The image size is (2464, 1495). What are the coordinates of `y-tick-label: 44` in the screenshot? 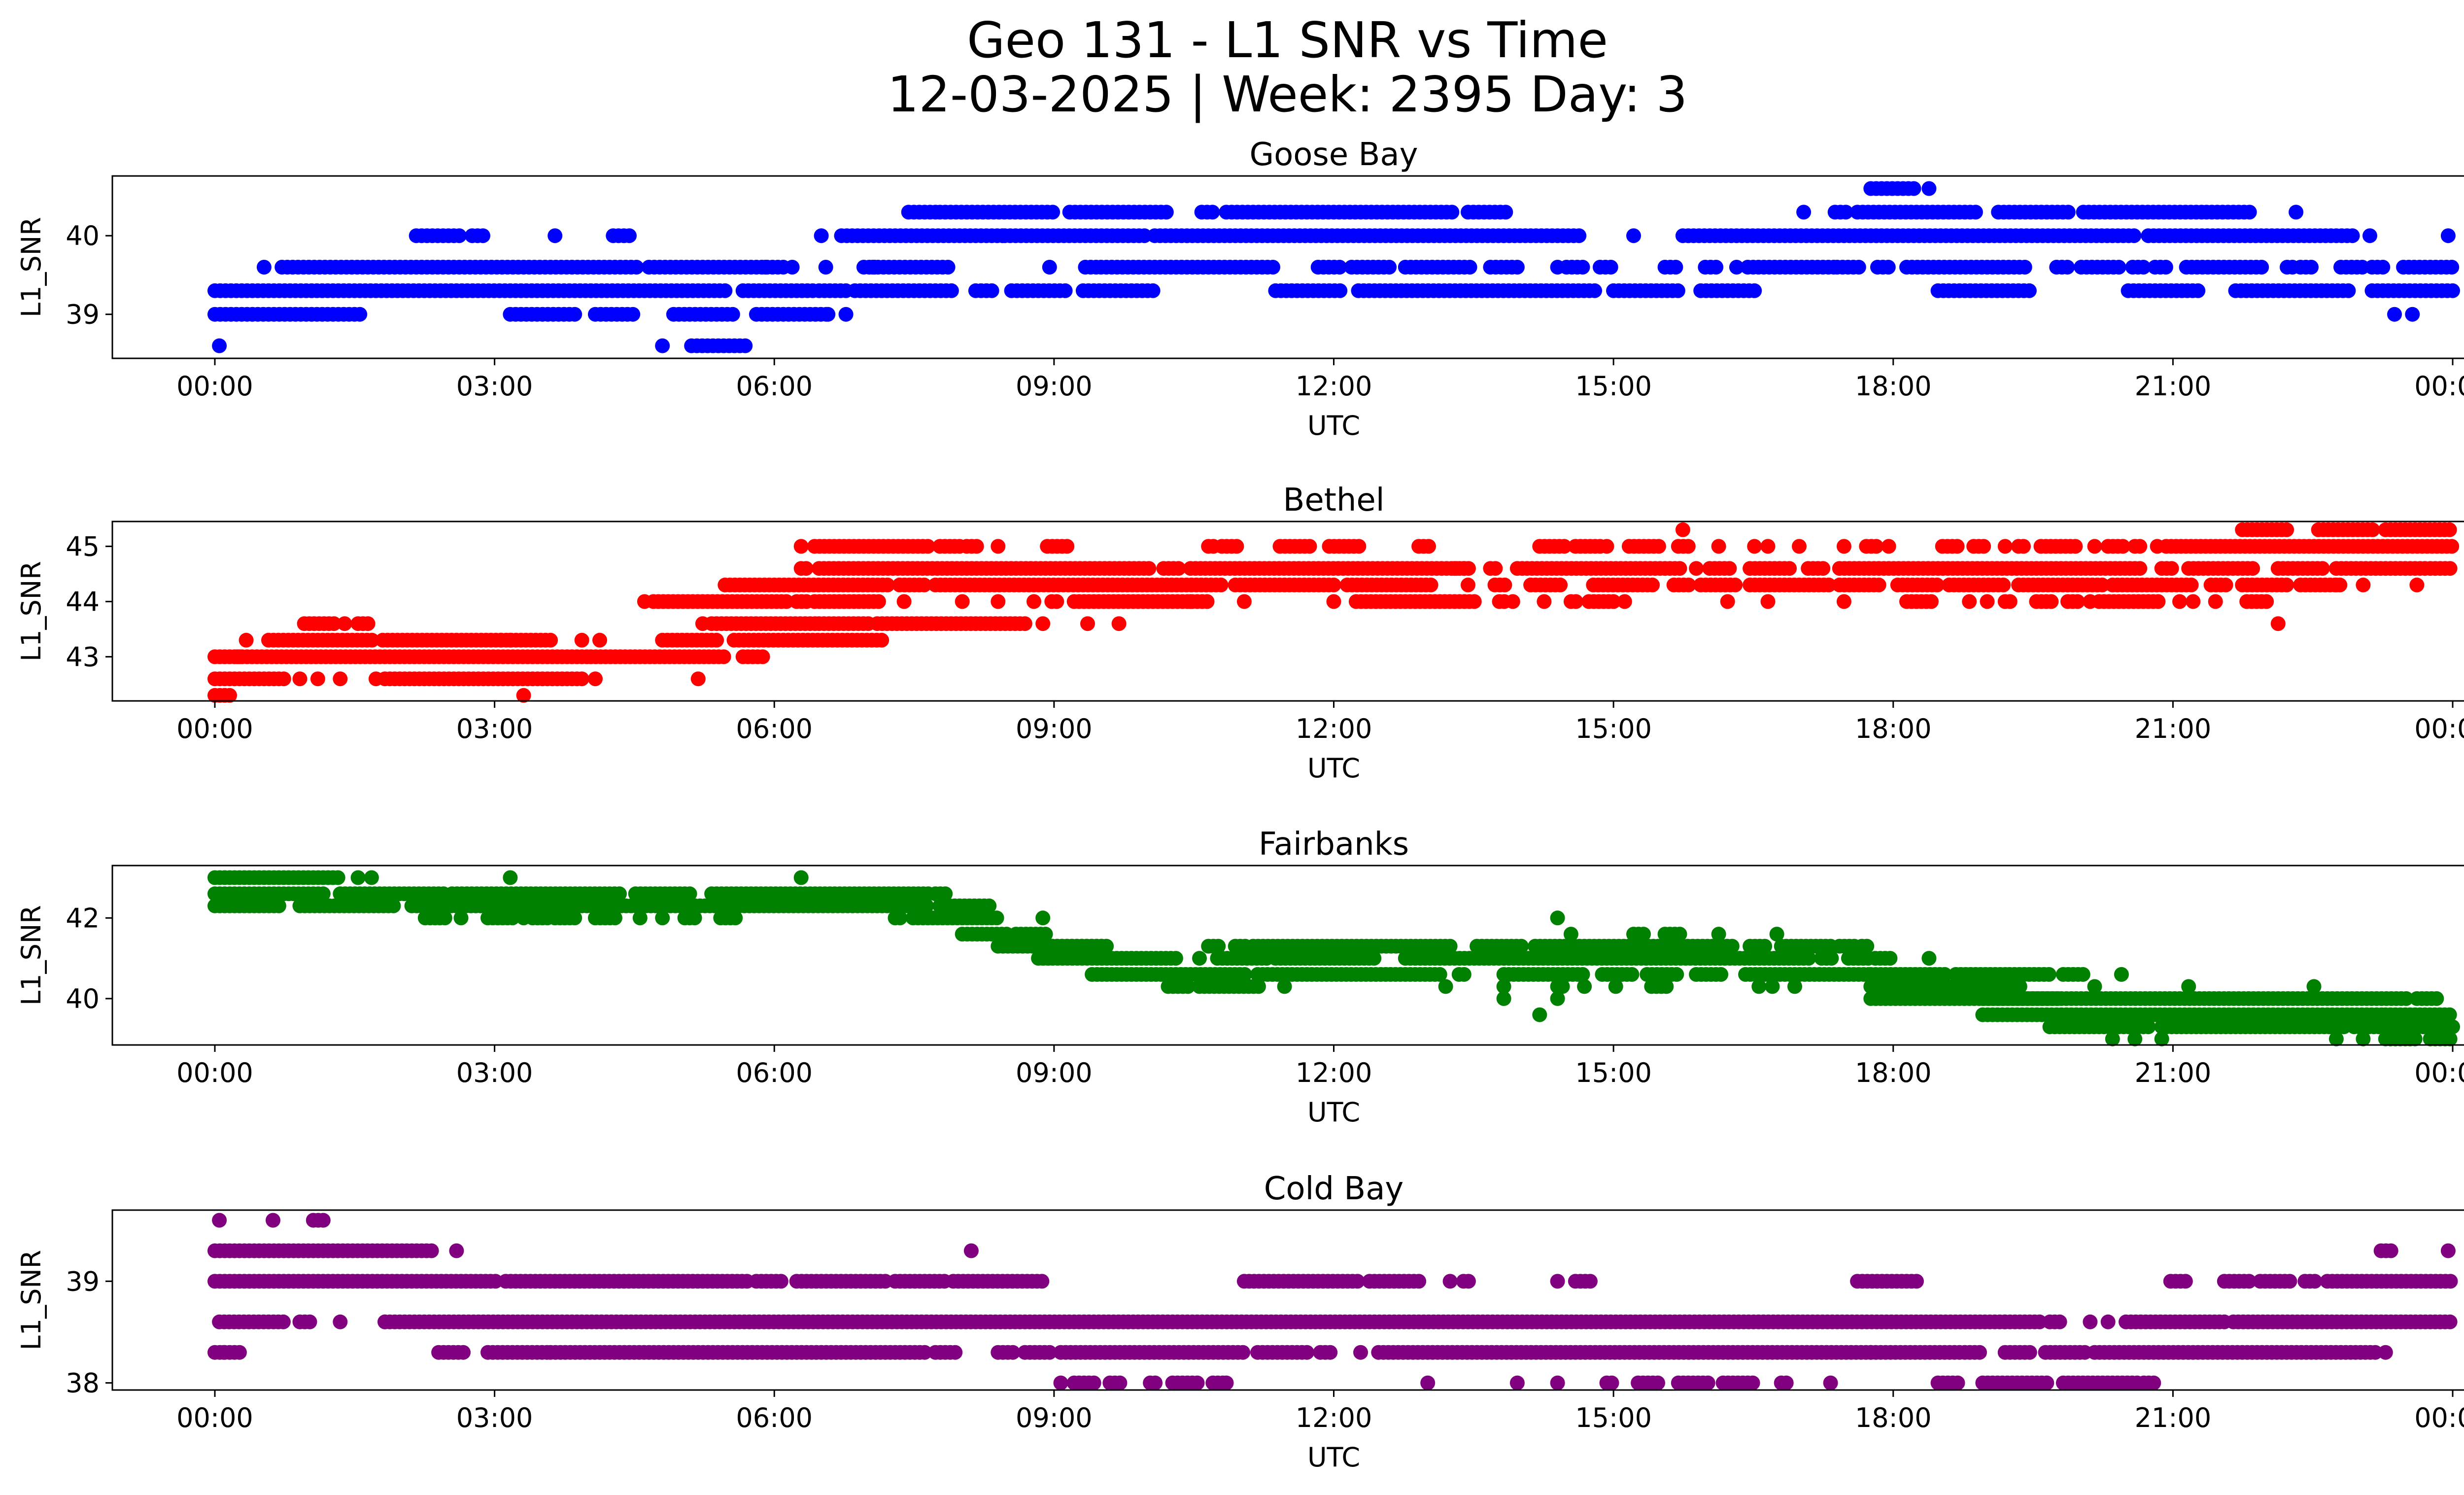 It's located at (83, 601).